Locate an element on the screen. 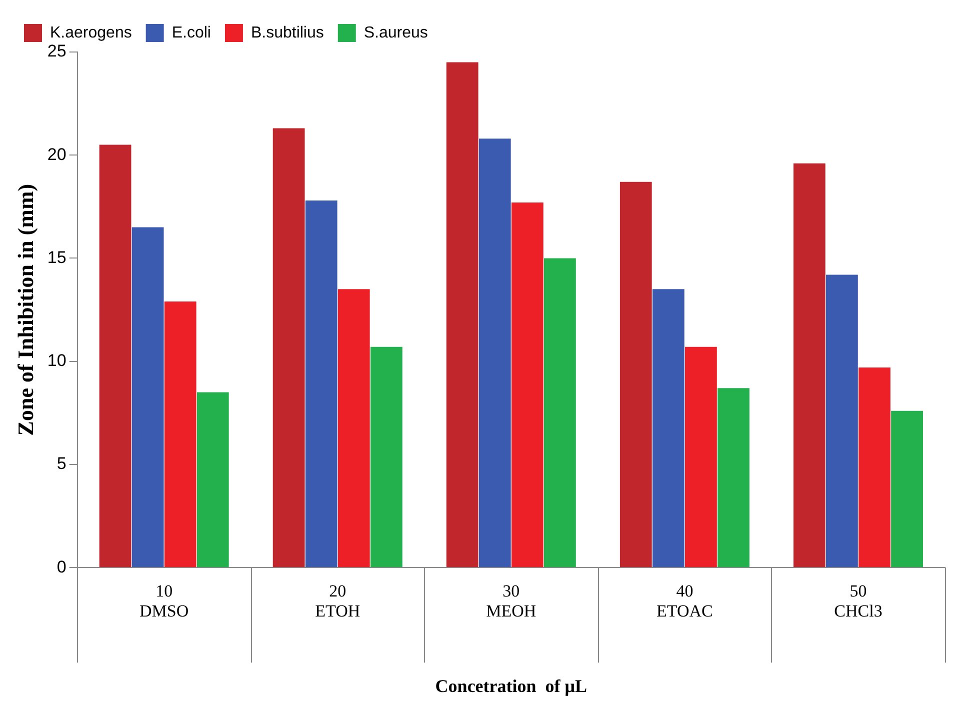 This screenshot has width=965, height=712. x-tick-label: 30 MEOH is located at coordinates (511, 601).